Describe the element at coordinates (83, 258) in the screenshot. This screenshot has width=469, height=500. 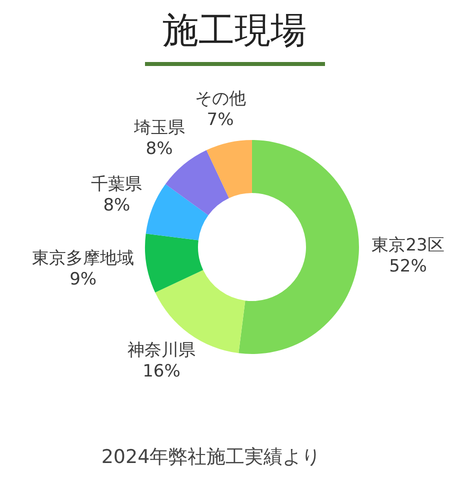
I see `slice-label: 東京多摩地域` at that location.